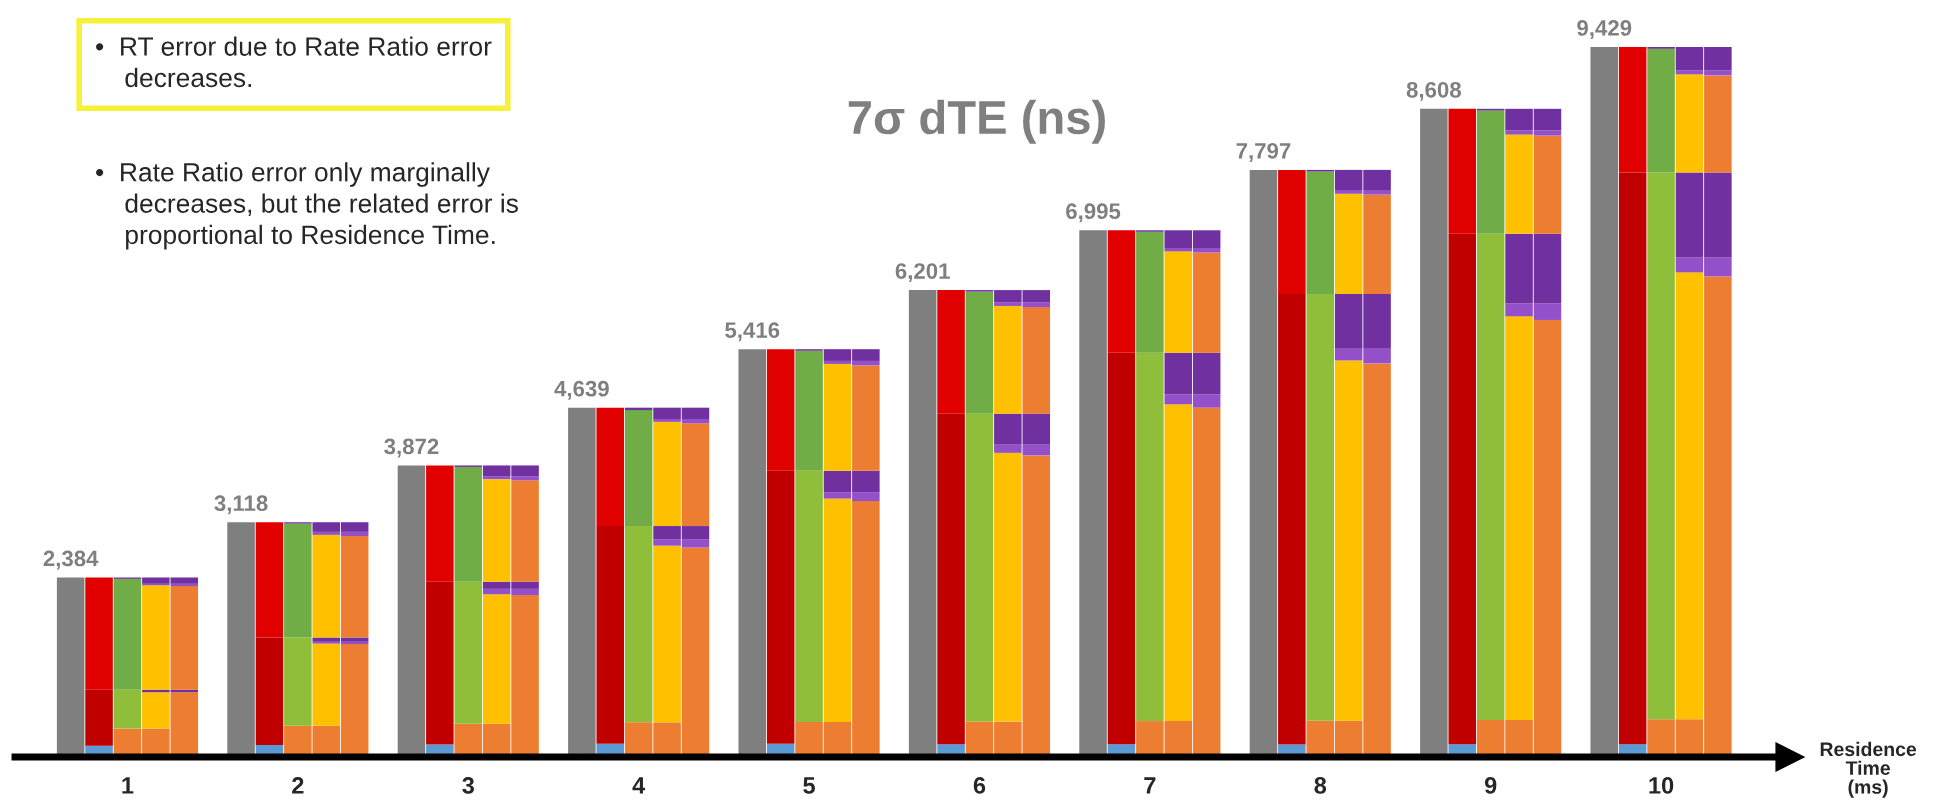 The width and height of the screenshot is (1954, 811). Describe the element at coordinates (71, 560) in the screenshot. I see `data-label: 2,384` at that location.